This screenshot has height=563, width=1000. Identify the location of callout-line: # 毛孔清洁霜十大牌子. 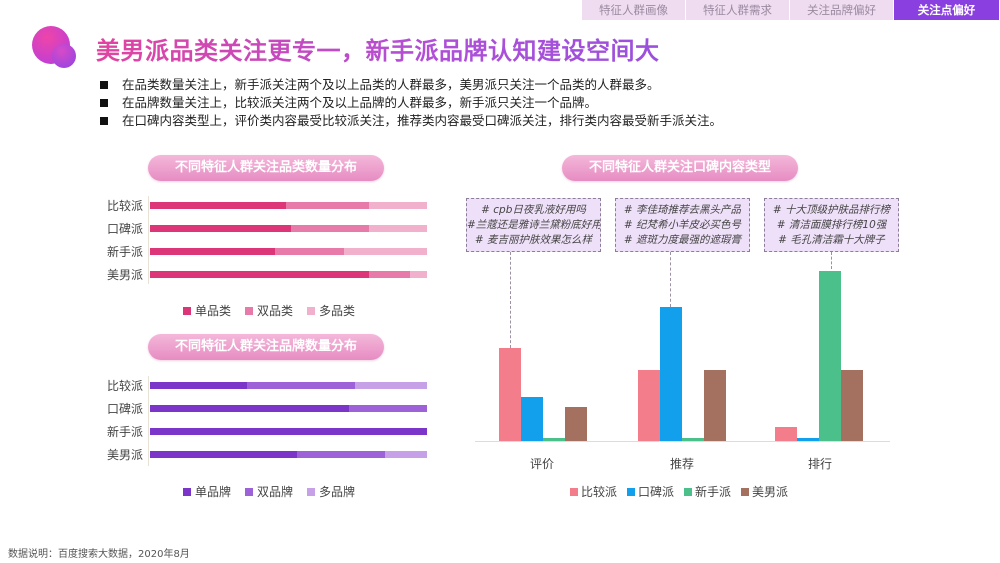
(831, 240).